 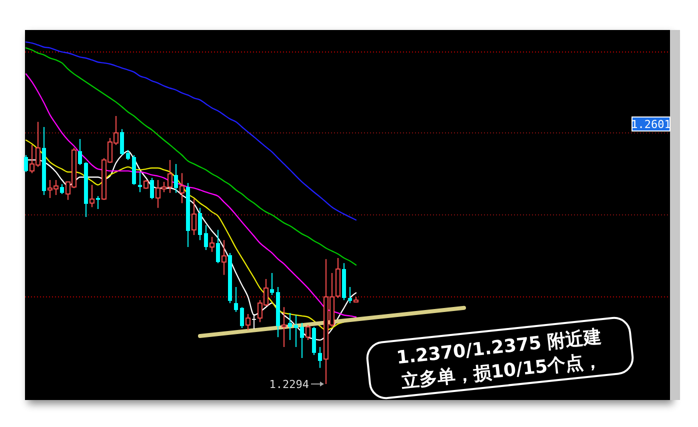 I want to click on annotation: 1.2370/1.2375 附近建立多单，损10/15个点，, so click(x=498, y=359).